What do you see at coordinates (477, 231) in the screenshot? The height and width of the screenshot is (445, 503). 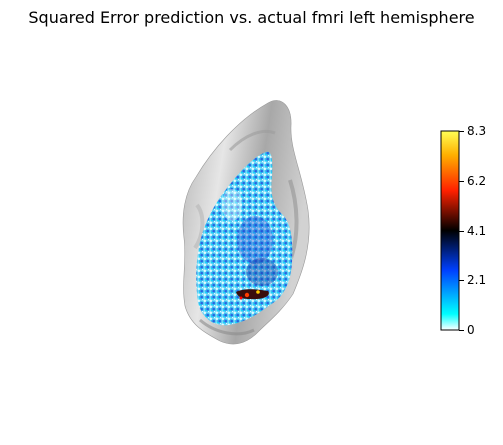 I see `colorbar-tick-label: 4.1` at bounding box center [477, 231].